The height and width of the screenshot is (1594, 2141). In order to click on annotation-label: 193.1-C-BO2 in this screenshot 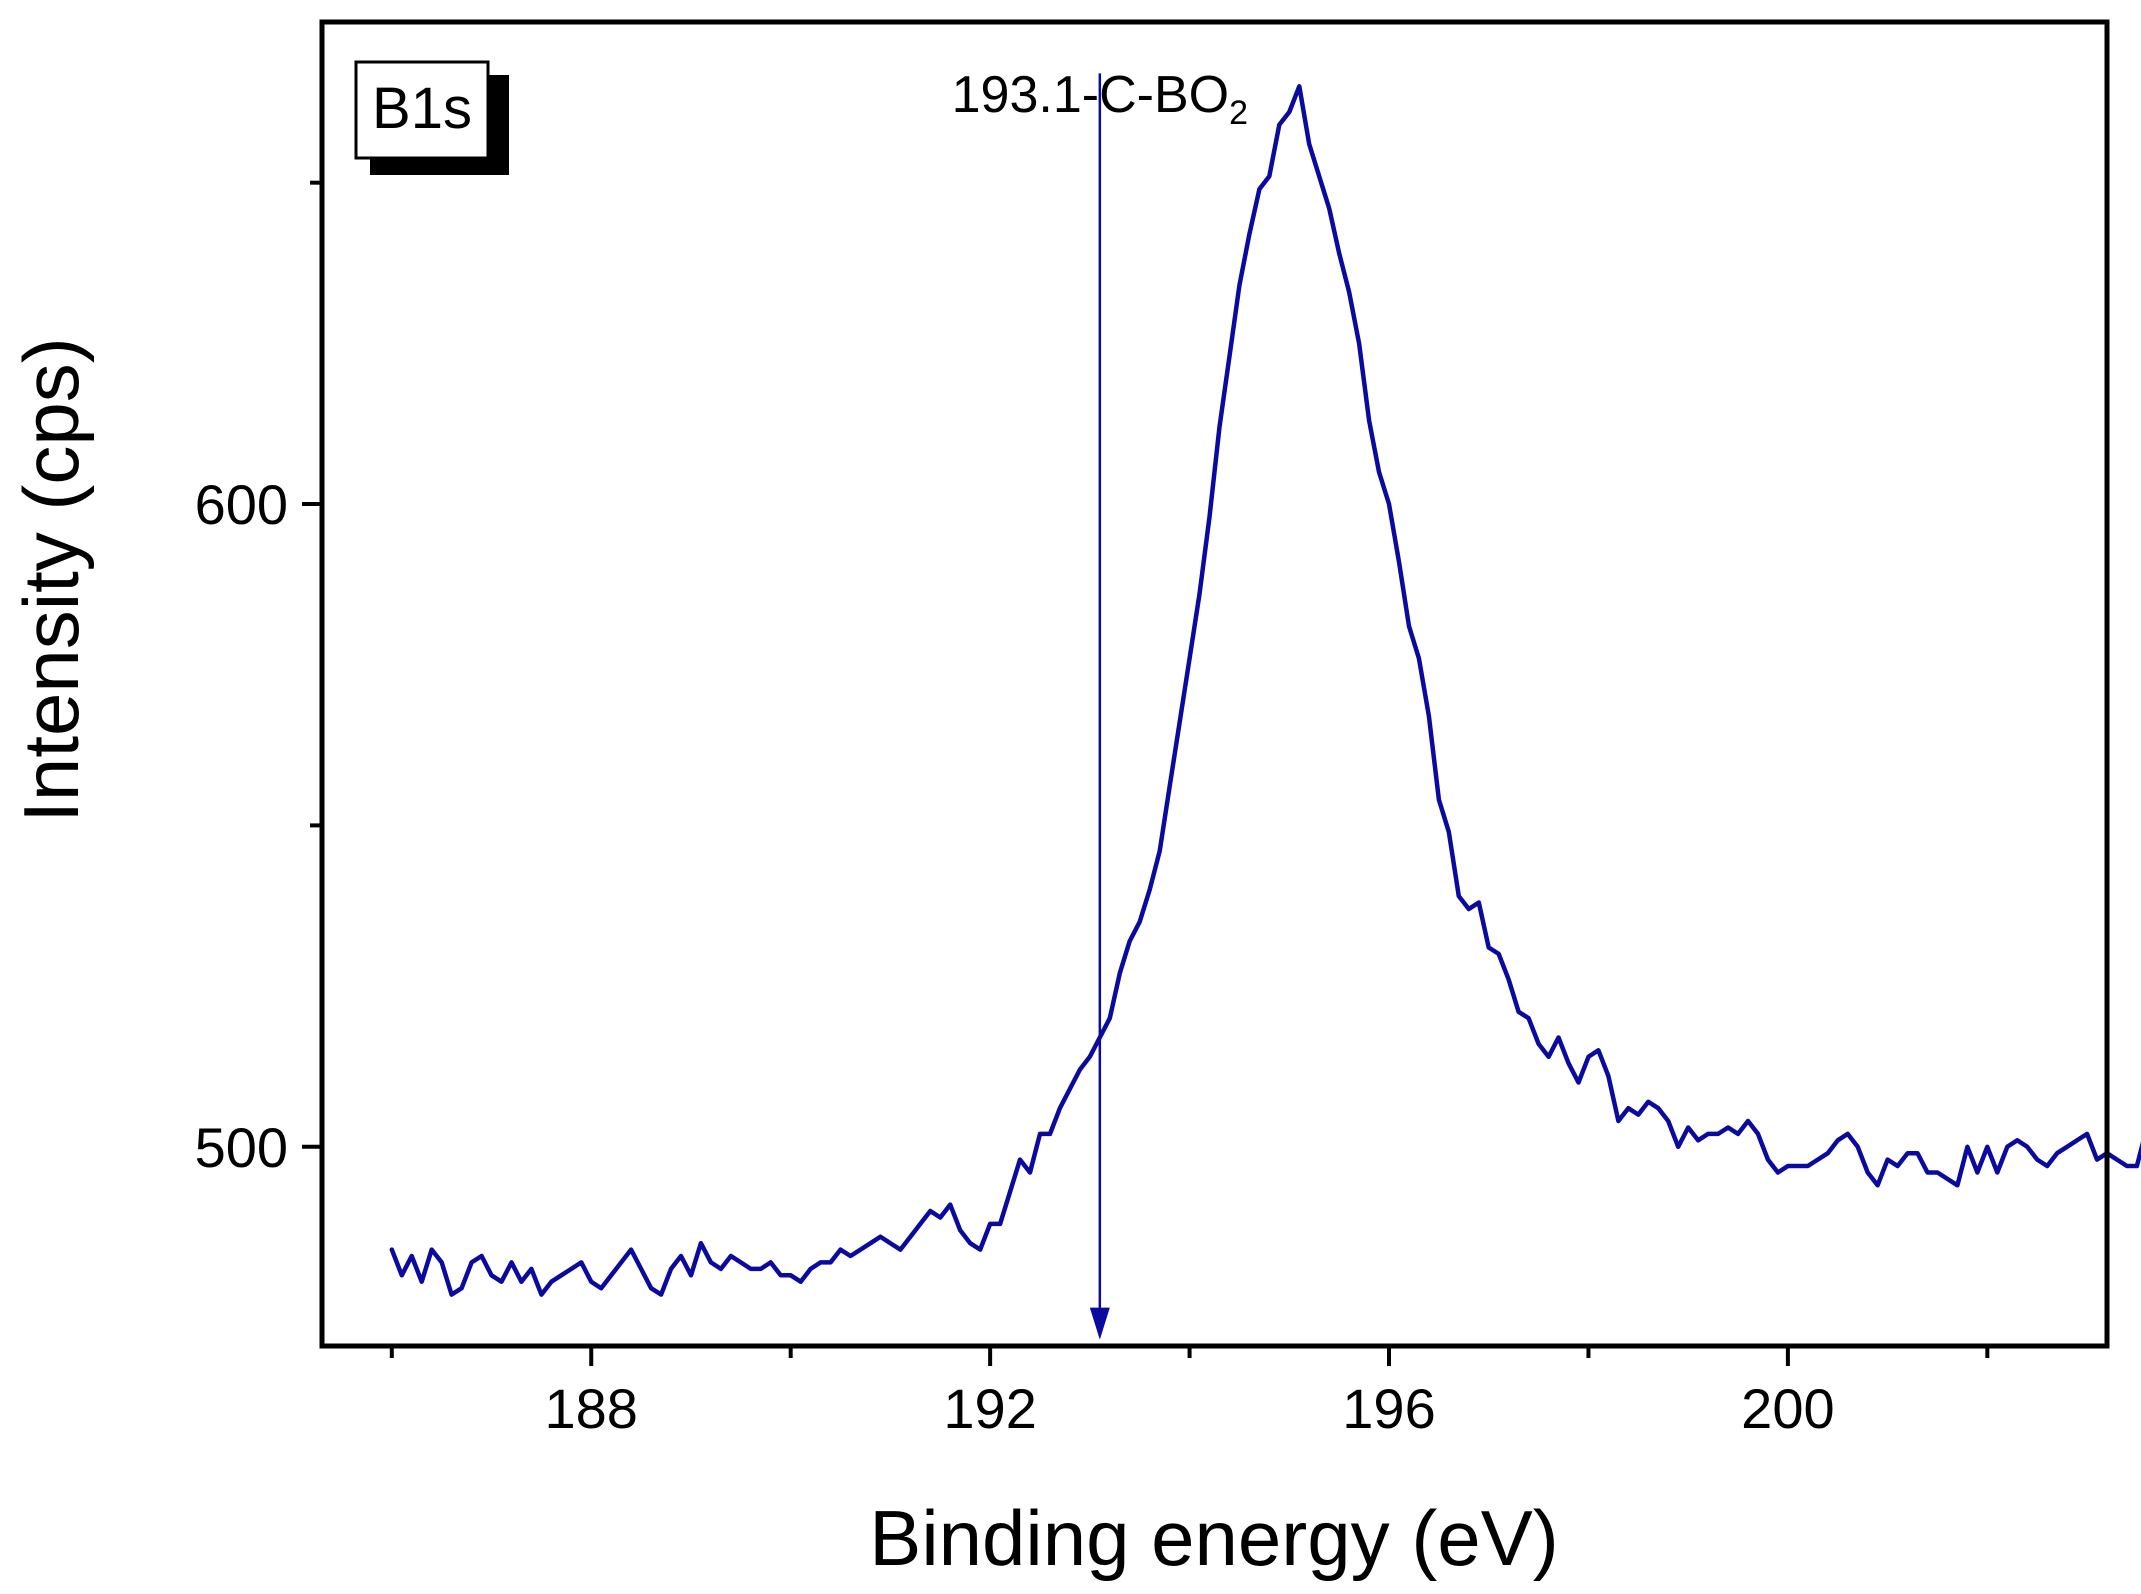, I will do `click(1100, 99)`.